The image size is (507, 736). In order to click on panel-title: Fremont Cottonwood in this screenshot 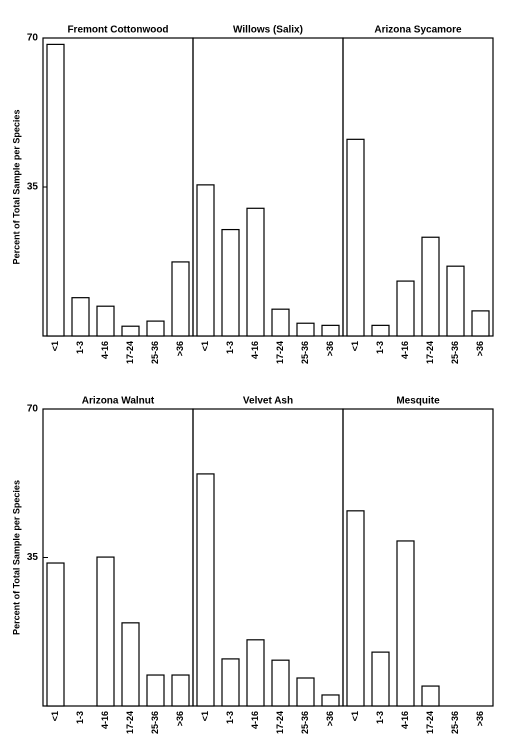, I will do `click(117, 30)`.